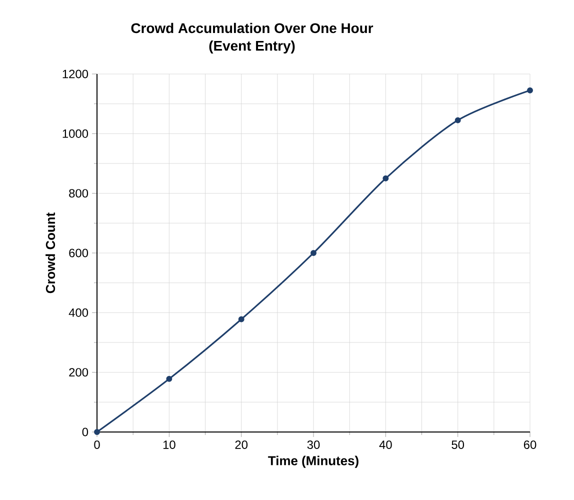 This screenshot has width=574, height=500. Describe the element at coordinates (75, 133) in the screenshot. I see `y-tick-label: 1000` at that location.